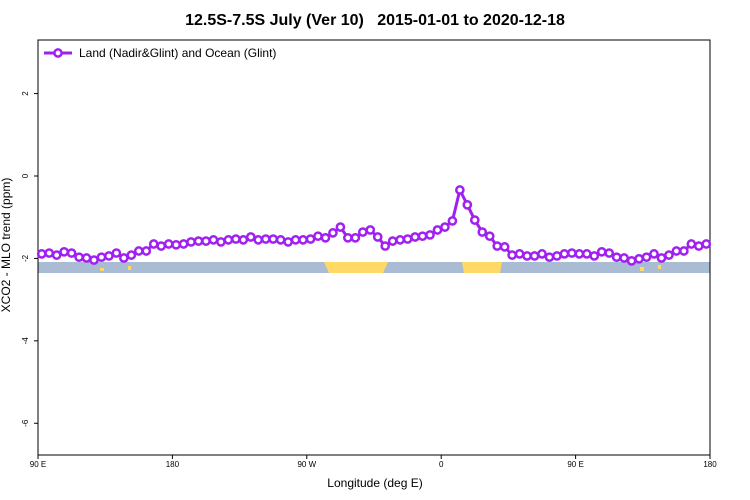 The height and width of the screenshot is (500, 750). I want to click on y-tick-label: -4, so click(25, 341).